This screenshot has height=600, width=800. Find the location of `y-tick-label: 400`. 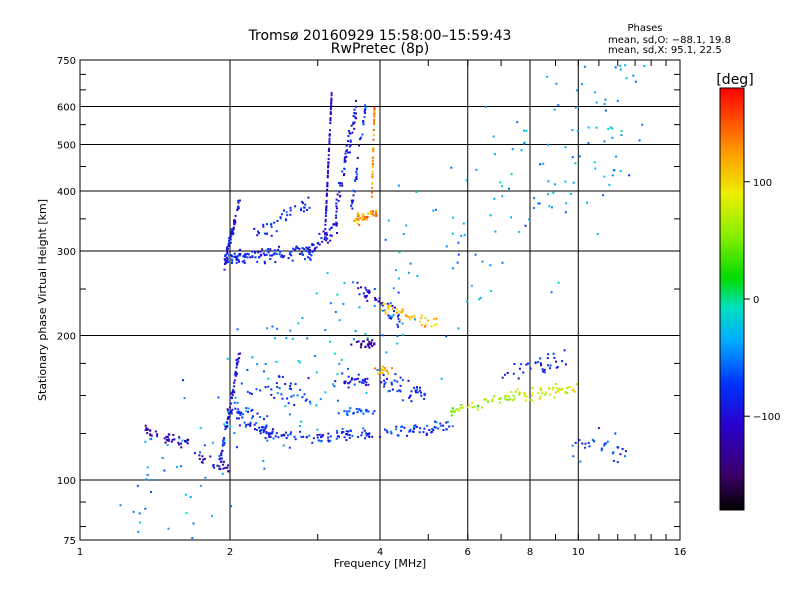

y-tick-label: 400 is located at coordinates (66, 192).